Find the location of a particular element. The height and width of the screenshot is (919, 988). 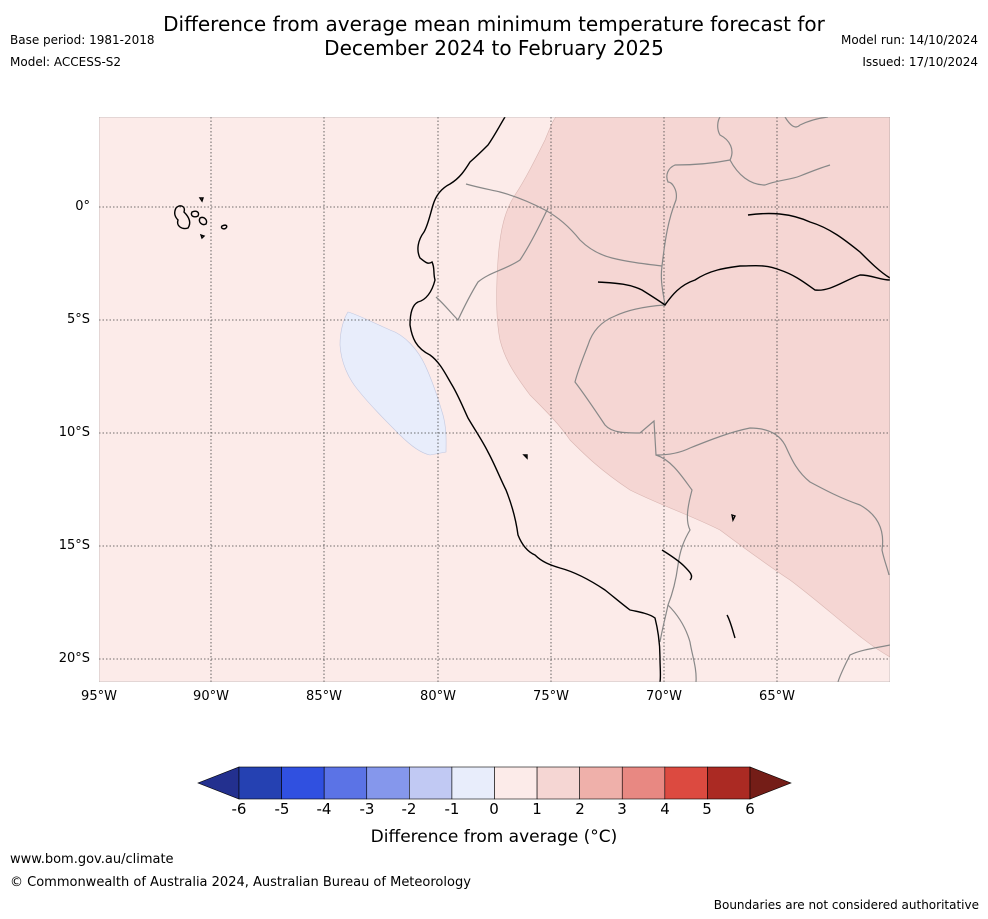

issued-date: Issued: 17/10/2024 is located at coordinates (920, 62).